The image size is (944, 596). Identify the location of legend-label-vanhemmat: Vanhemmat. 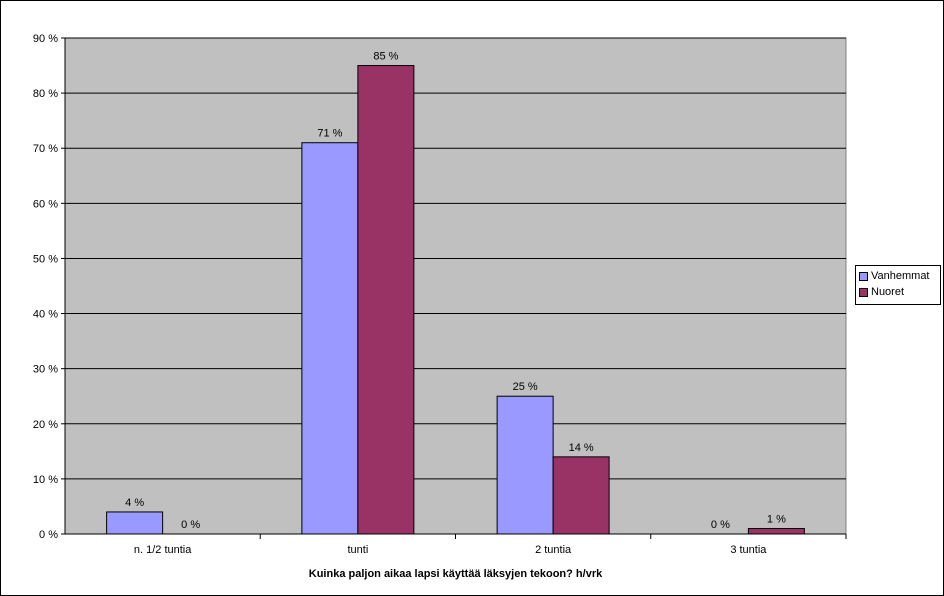
(900, 276).